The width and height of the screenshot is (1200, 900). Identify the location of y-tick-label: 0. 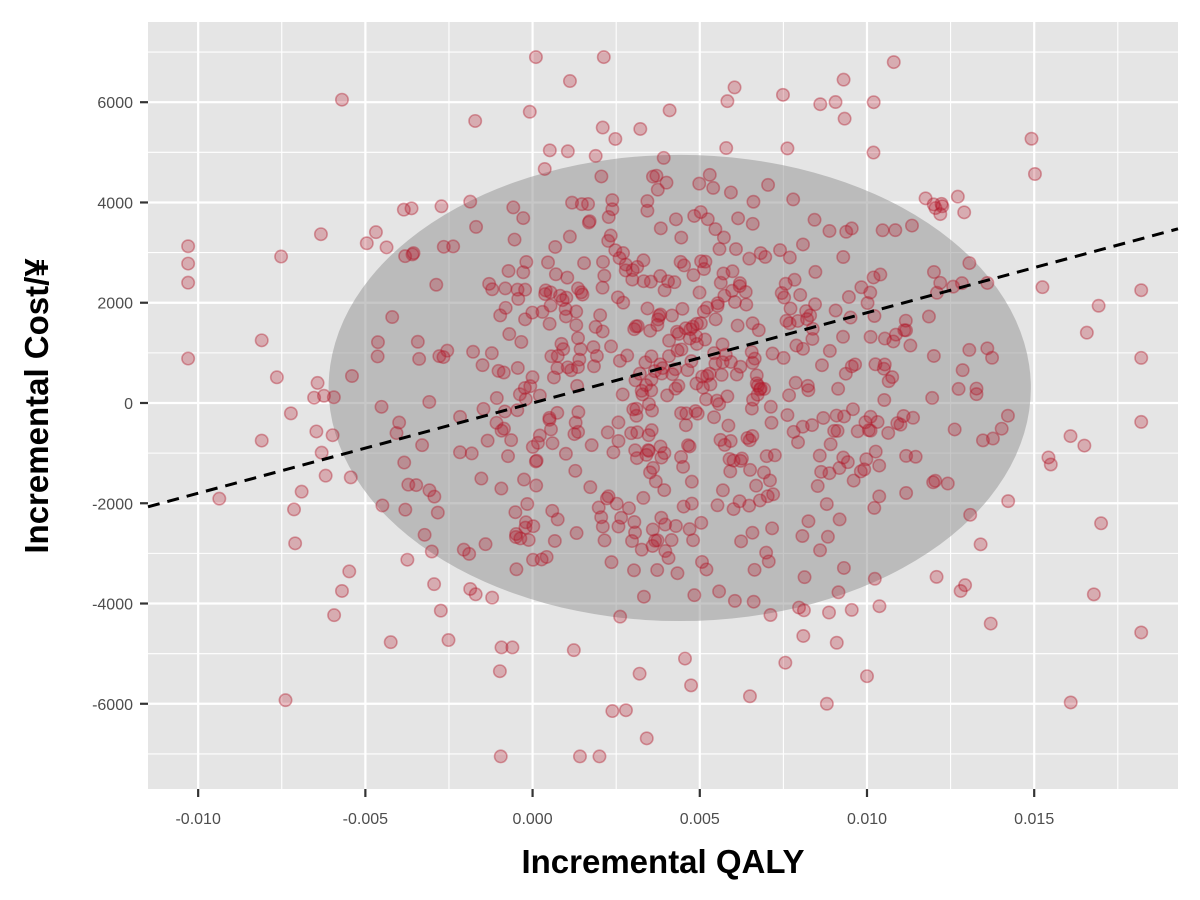
(128, 404).